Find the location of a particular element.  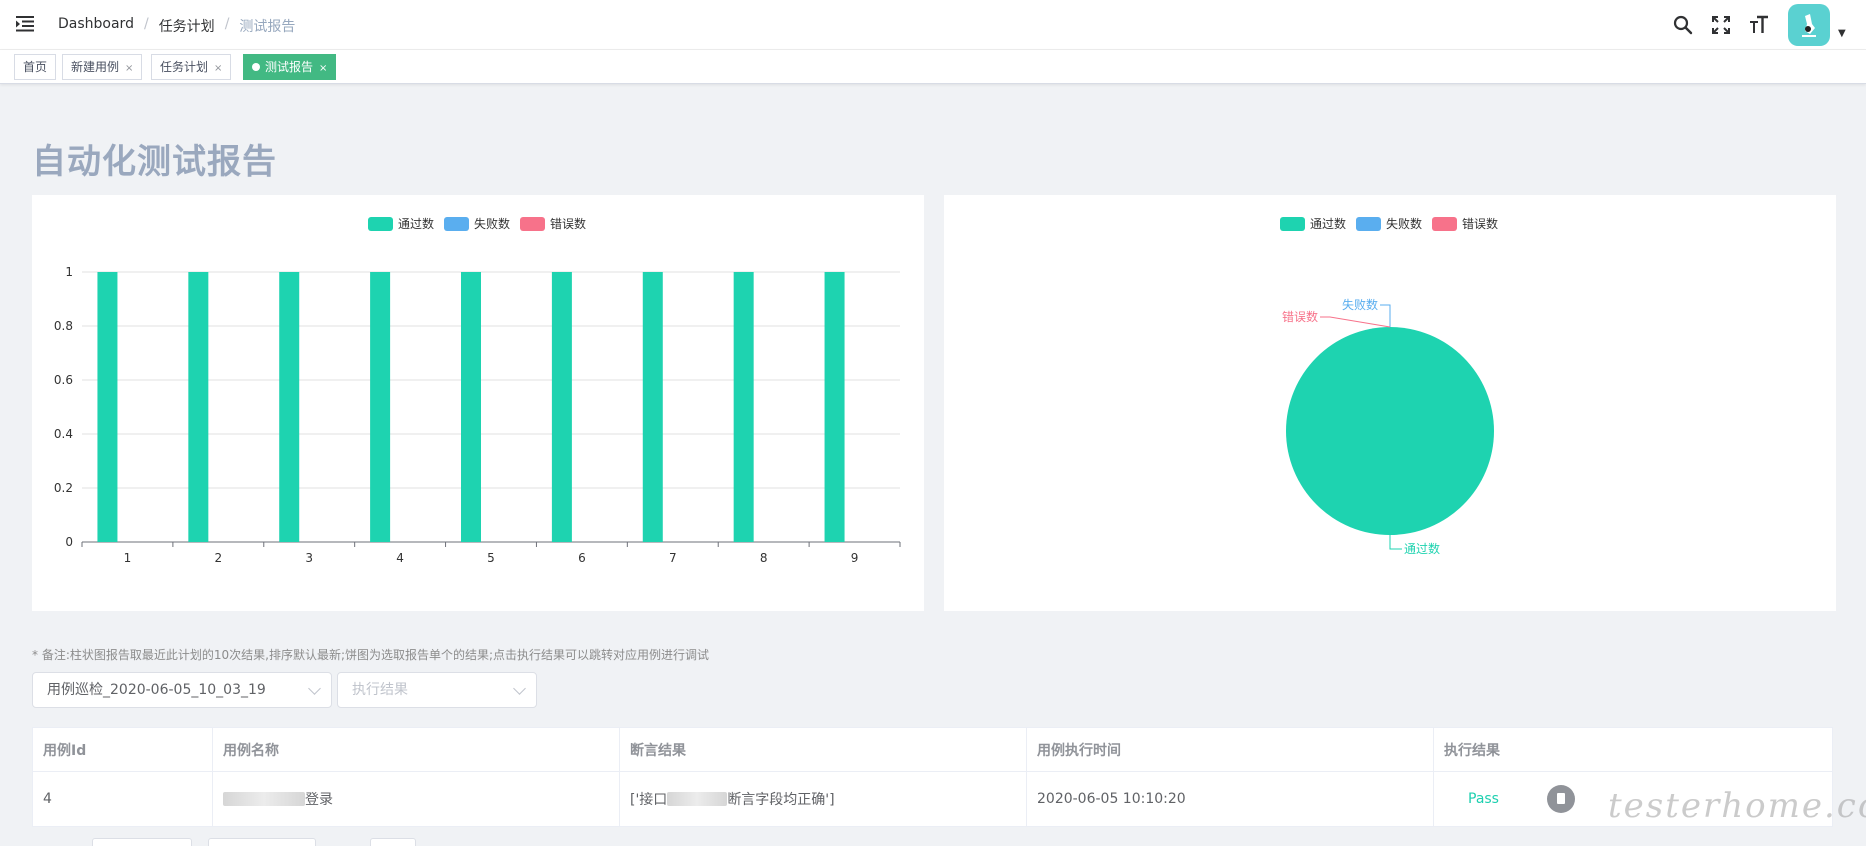

exec-result-cell: Pass is located at coordinates (1633, 799).